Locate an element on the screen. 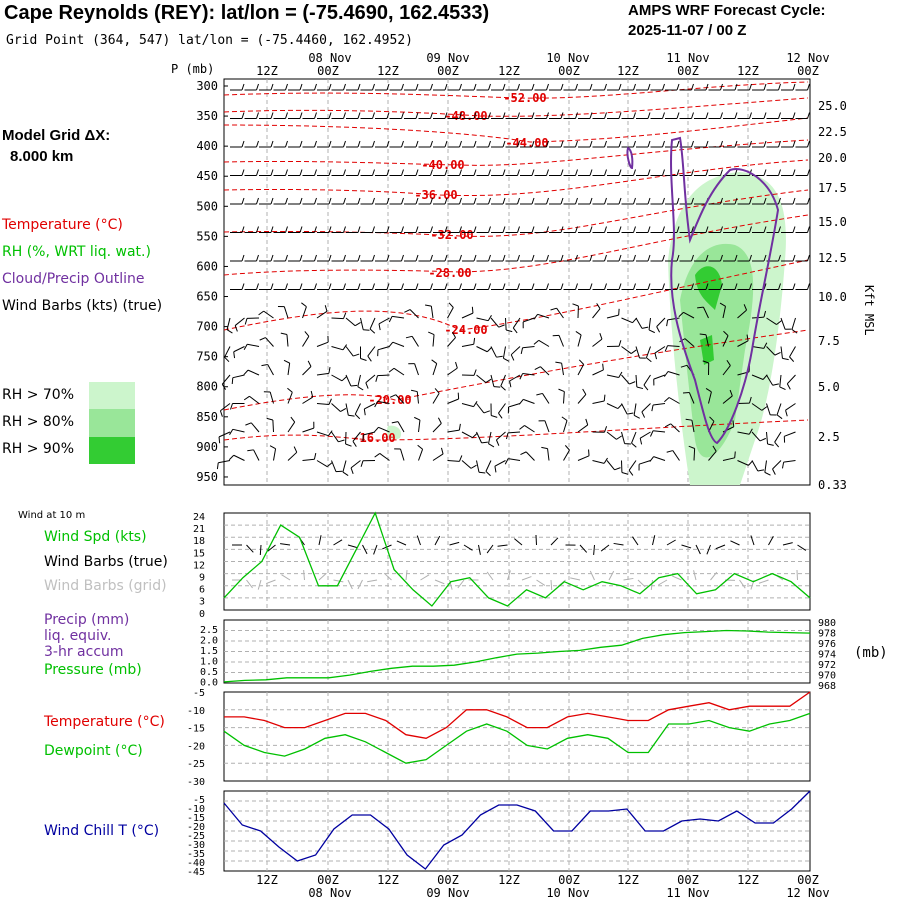 This screenshot has width=900, height=900. wind-ytick: 15 is located at coordinates (199, 553).